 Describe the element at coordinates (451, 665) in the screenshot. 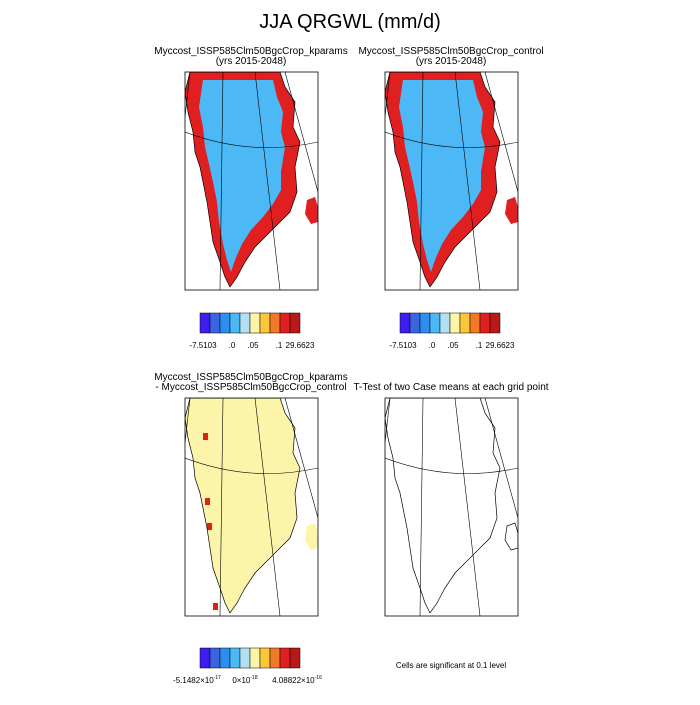

I see `note: Cells are significant at 0.1 level` at that location.